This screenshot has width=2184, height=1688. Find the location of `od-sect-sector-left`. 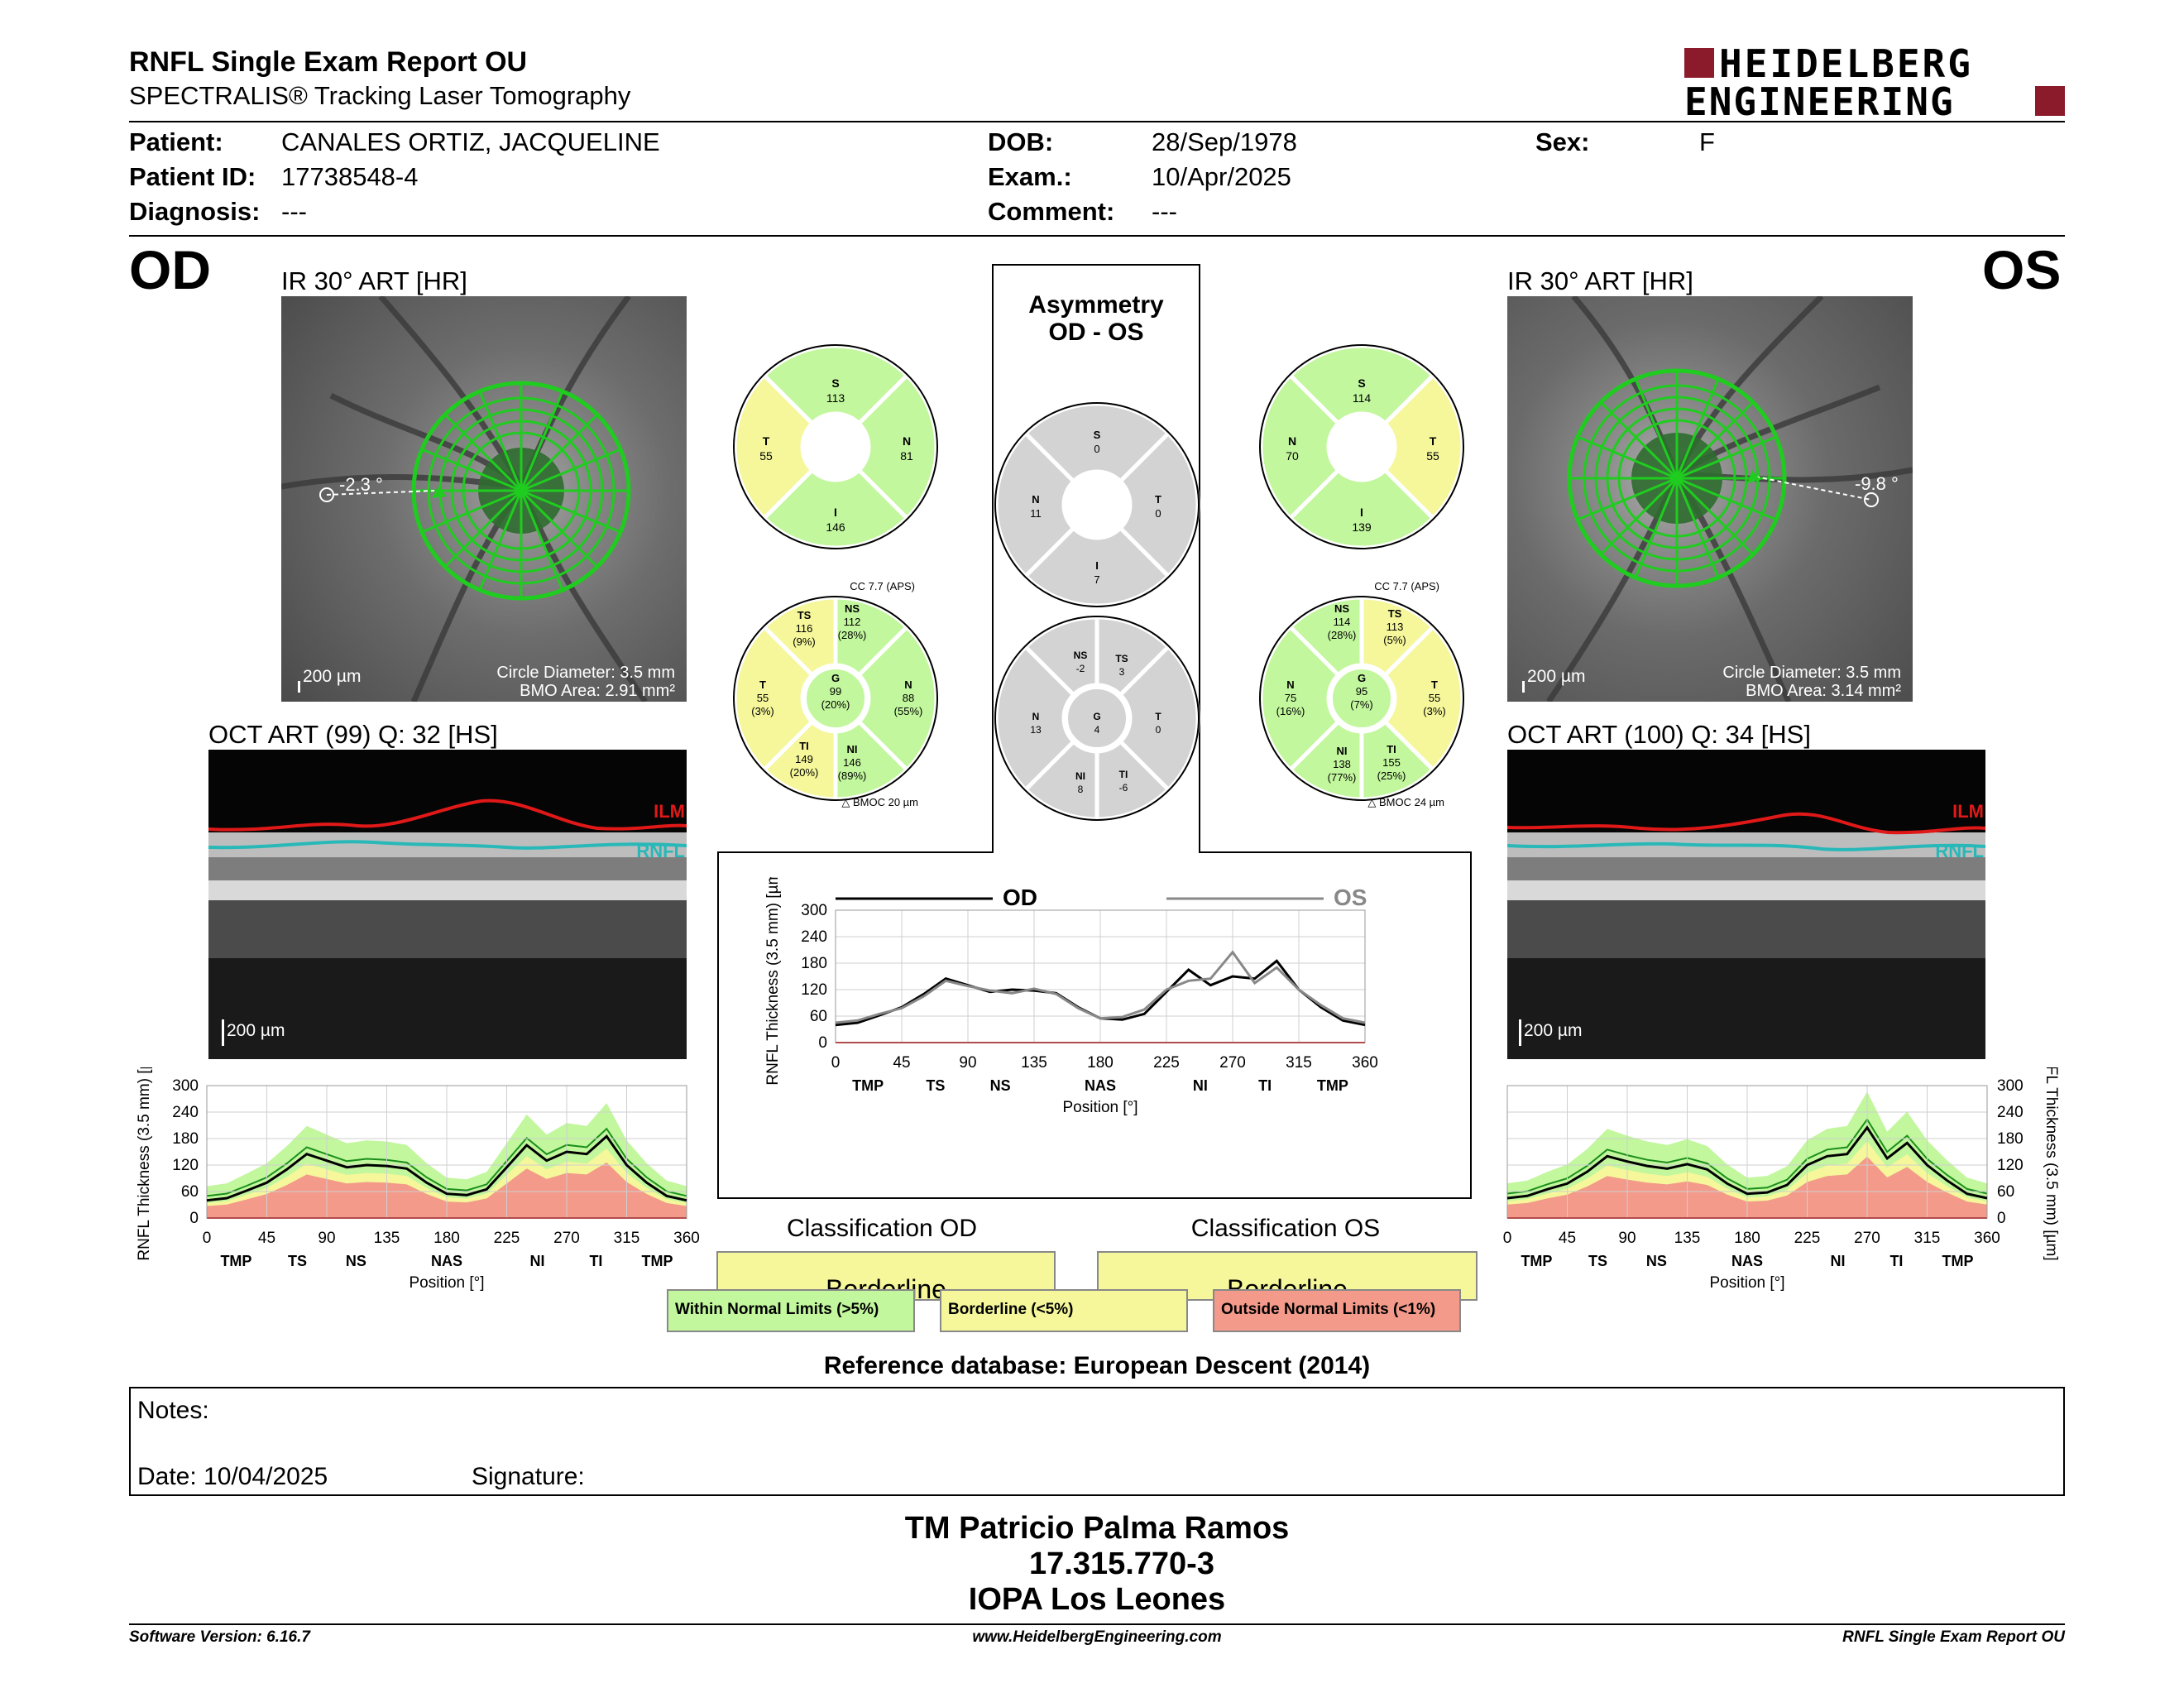

od-sect-sector-left is located at coordinates (774, 698).